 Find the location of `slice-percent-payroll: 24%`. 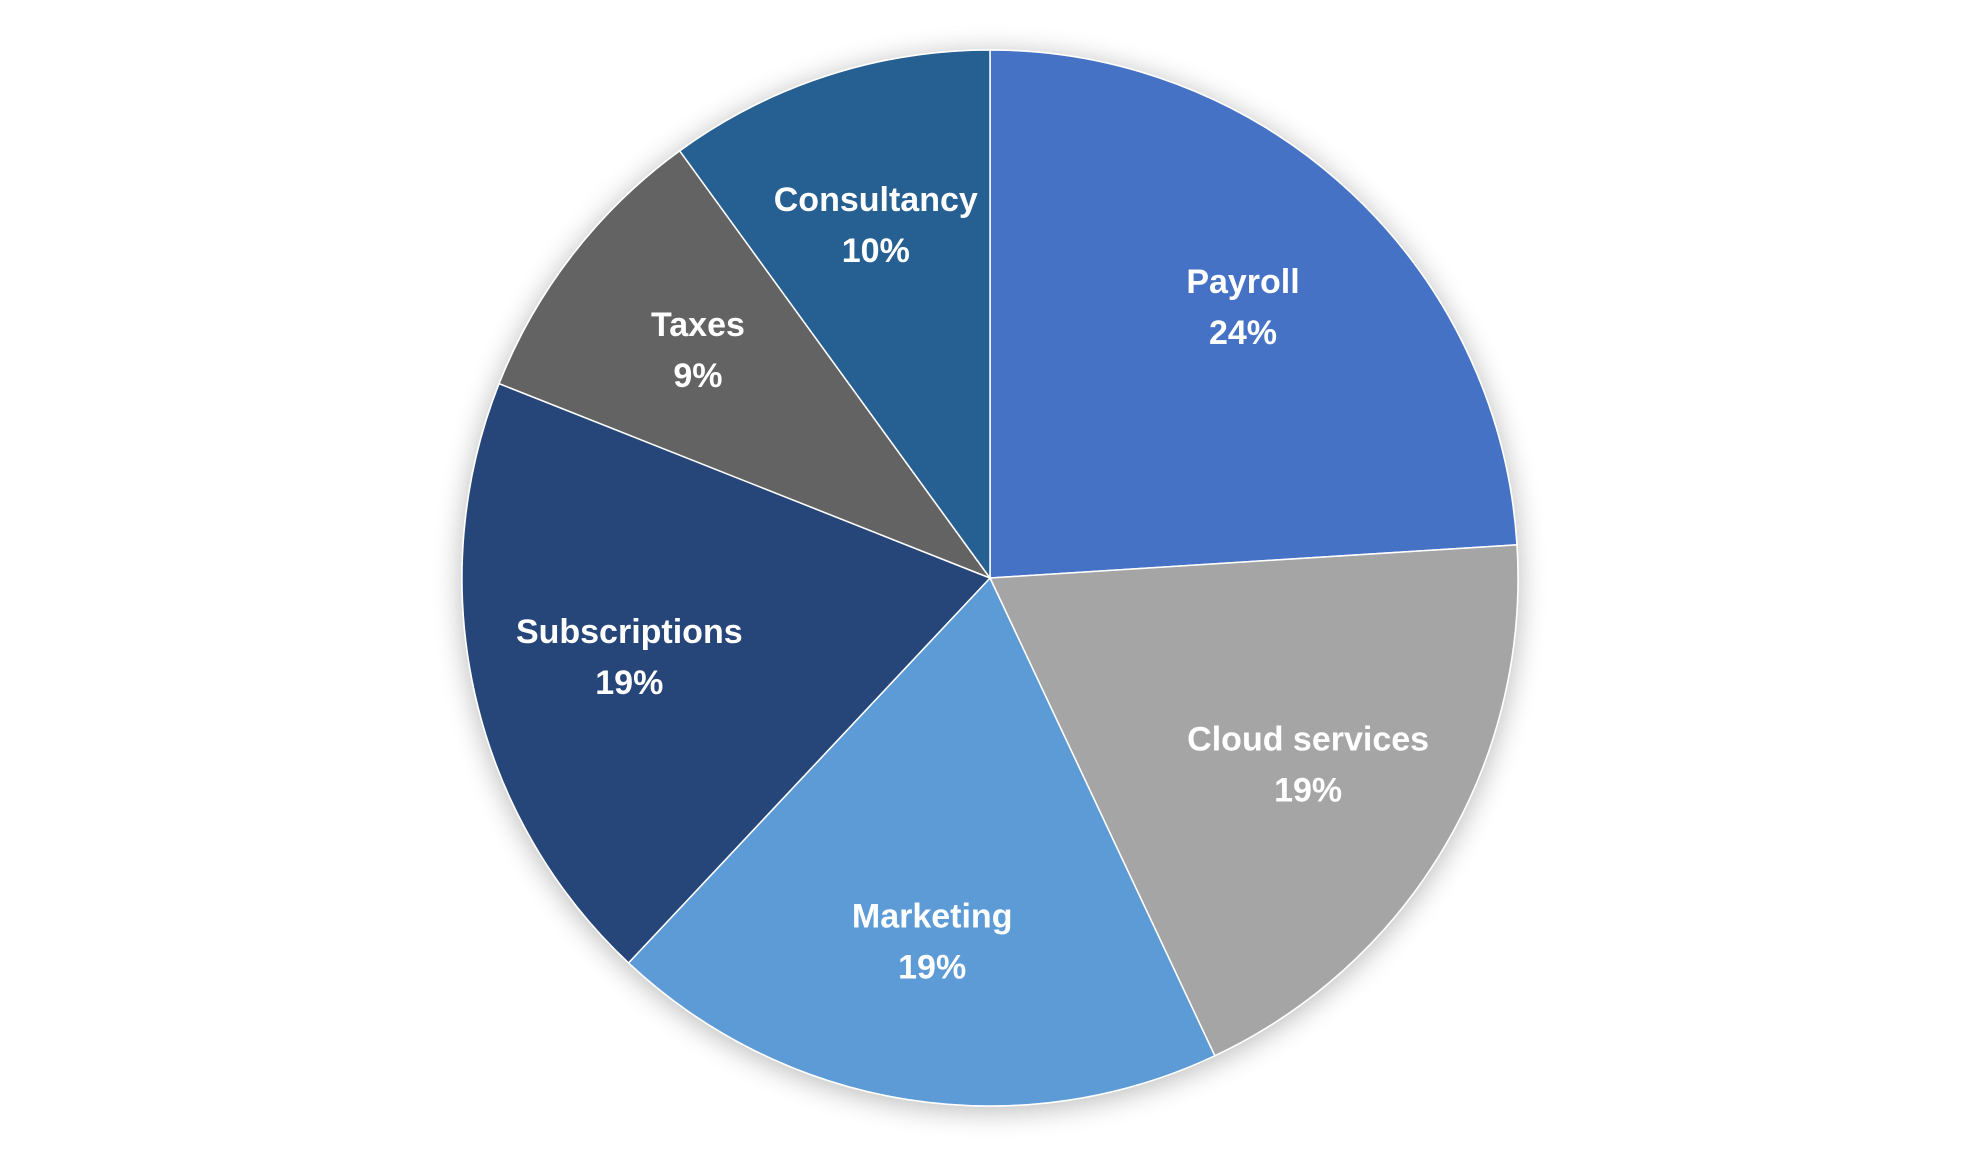

slice-percent-payroll: 24% is located at coordinates (1243, 333).